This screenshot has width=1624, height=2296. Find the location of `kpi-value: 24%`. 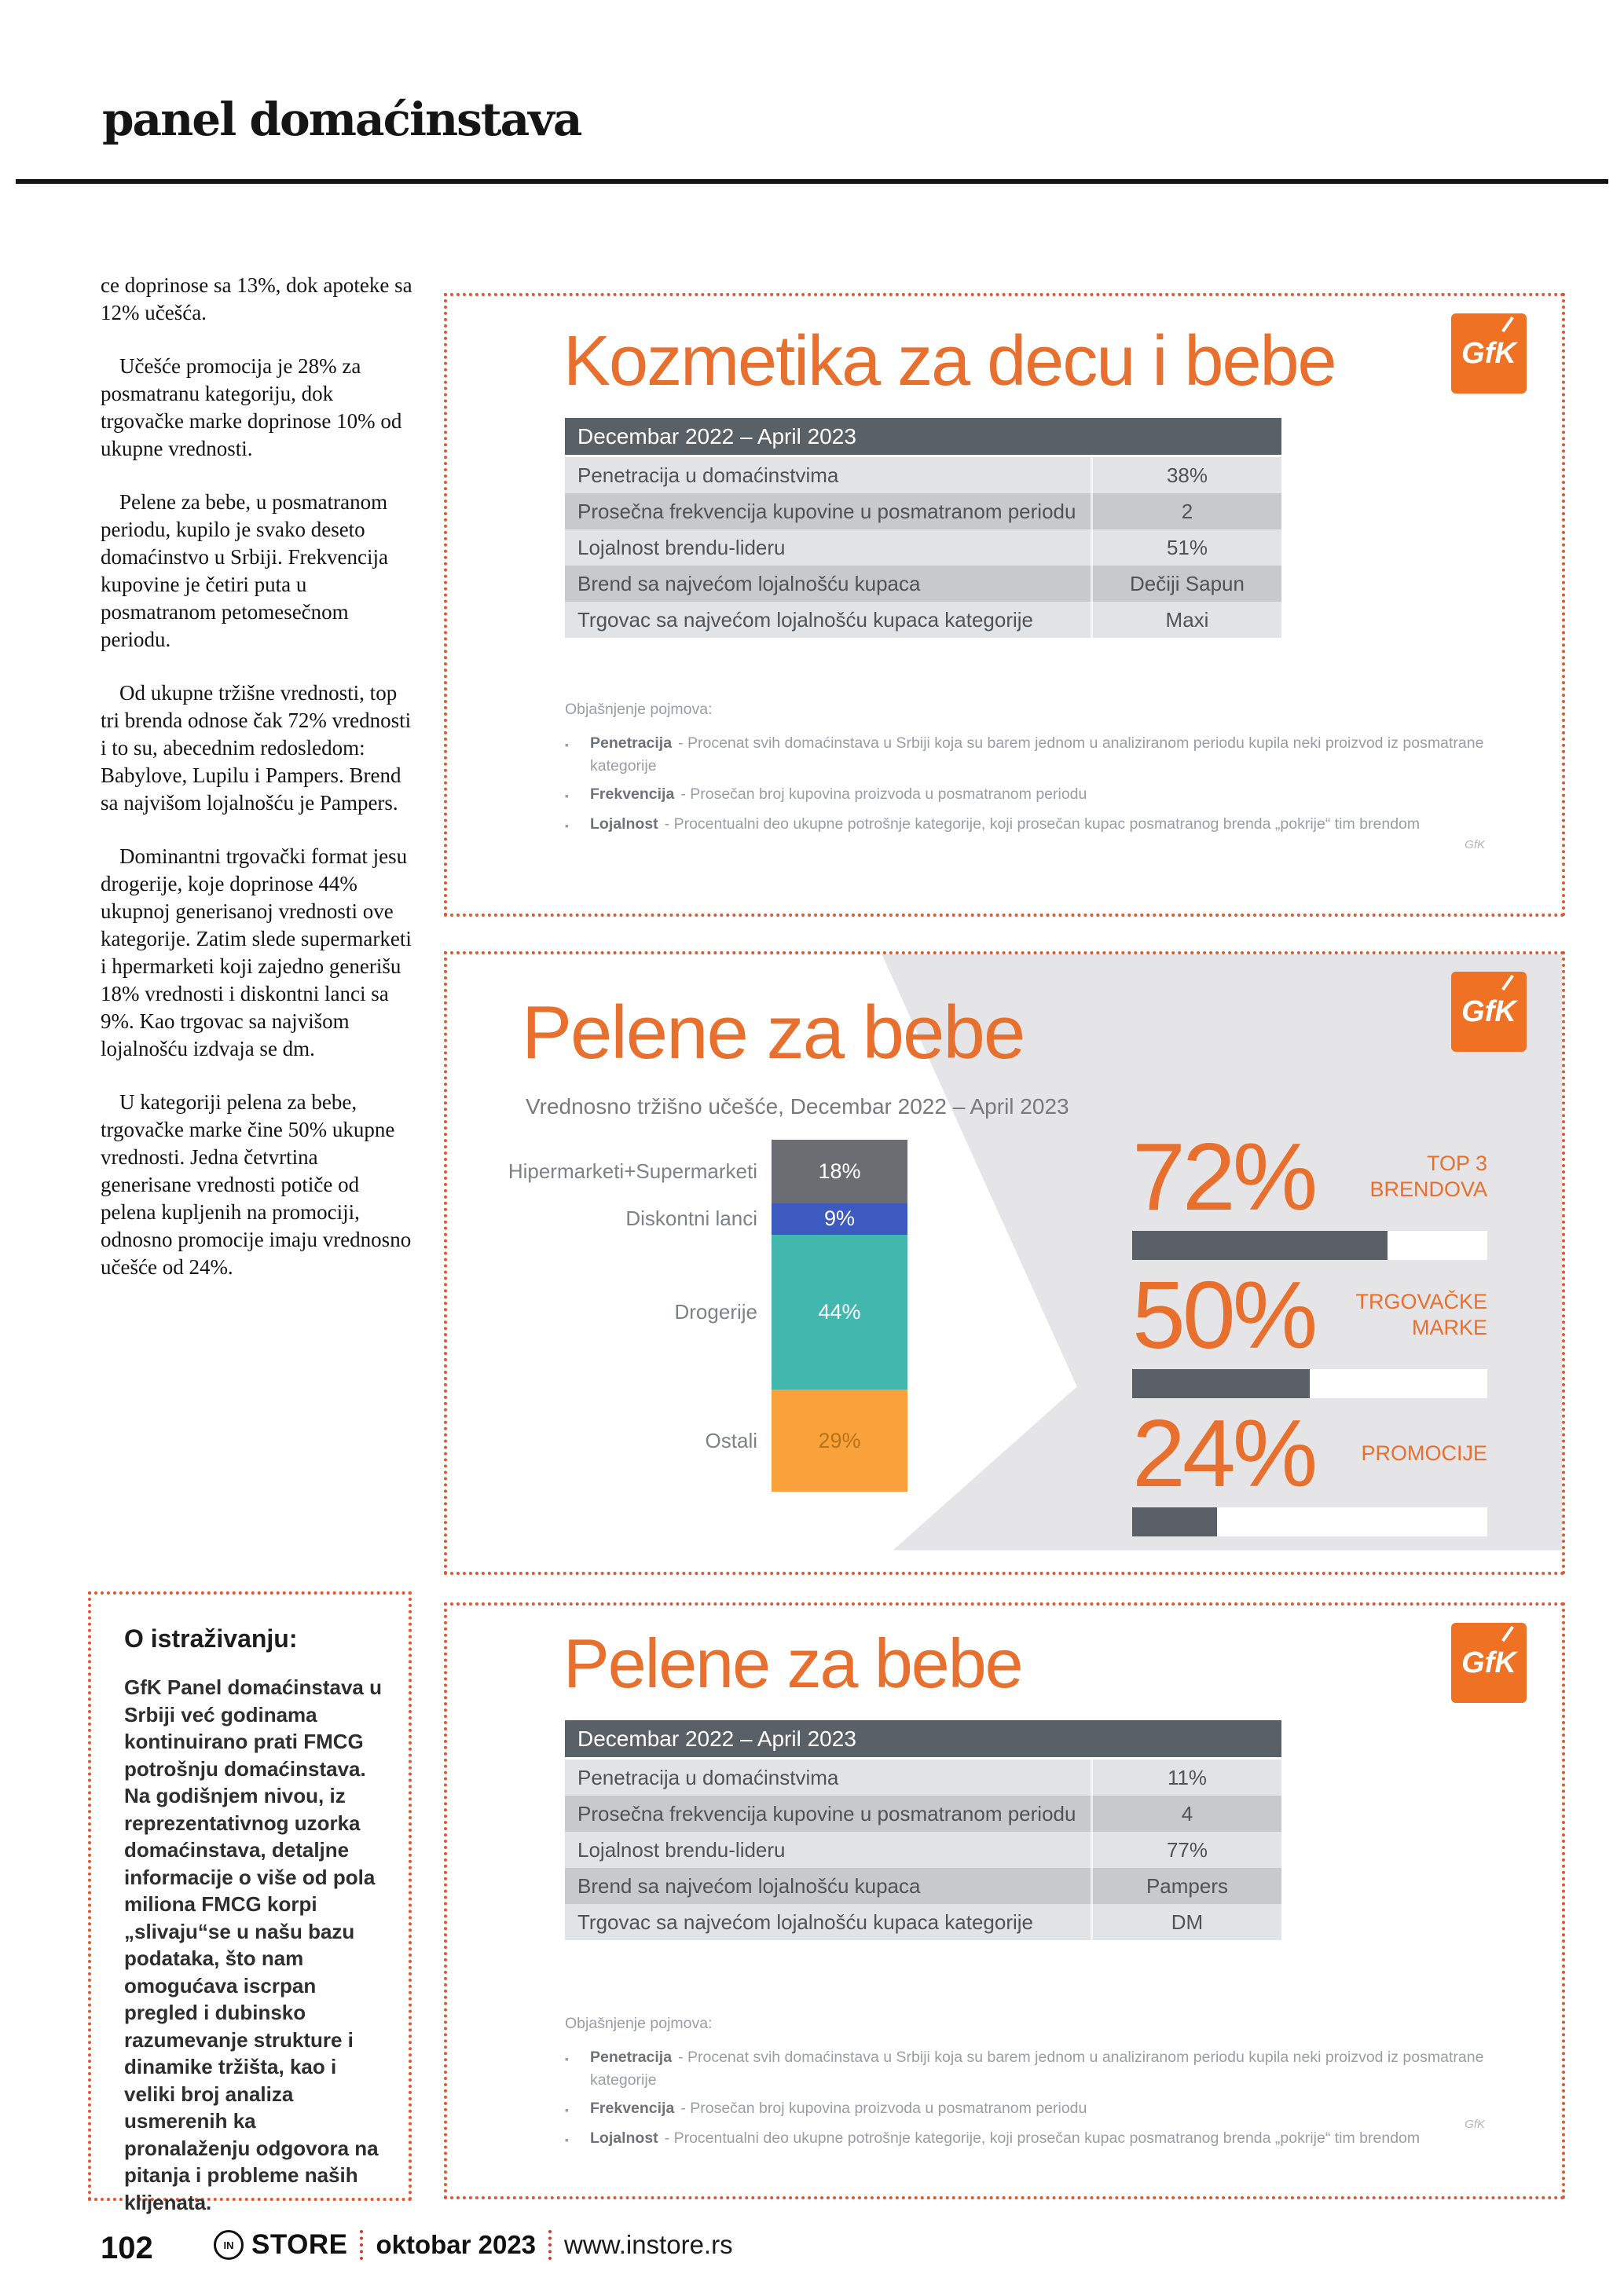

kpi-value: 24% is located at coordinates (1225, 1453).